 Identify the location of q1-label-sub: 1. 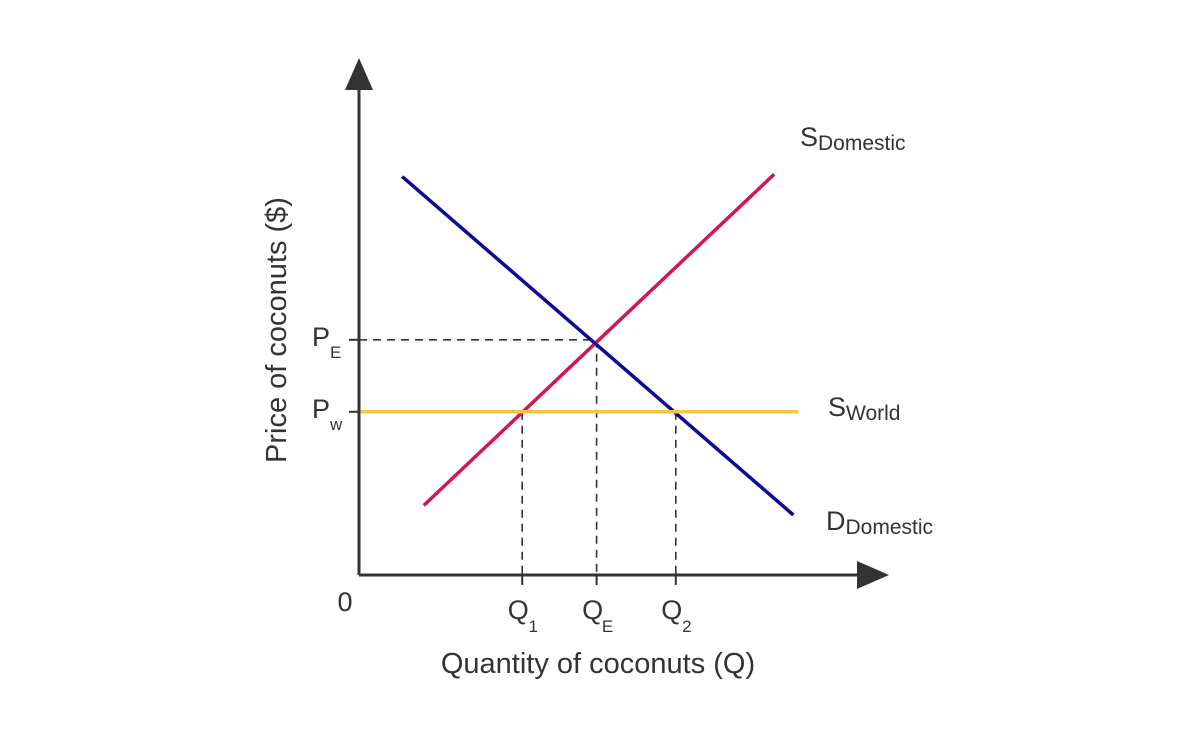
(532, 626).